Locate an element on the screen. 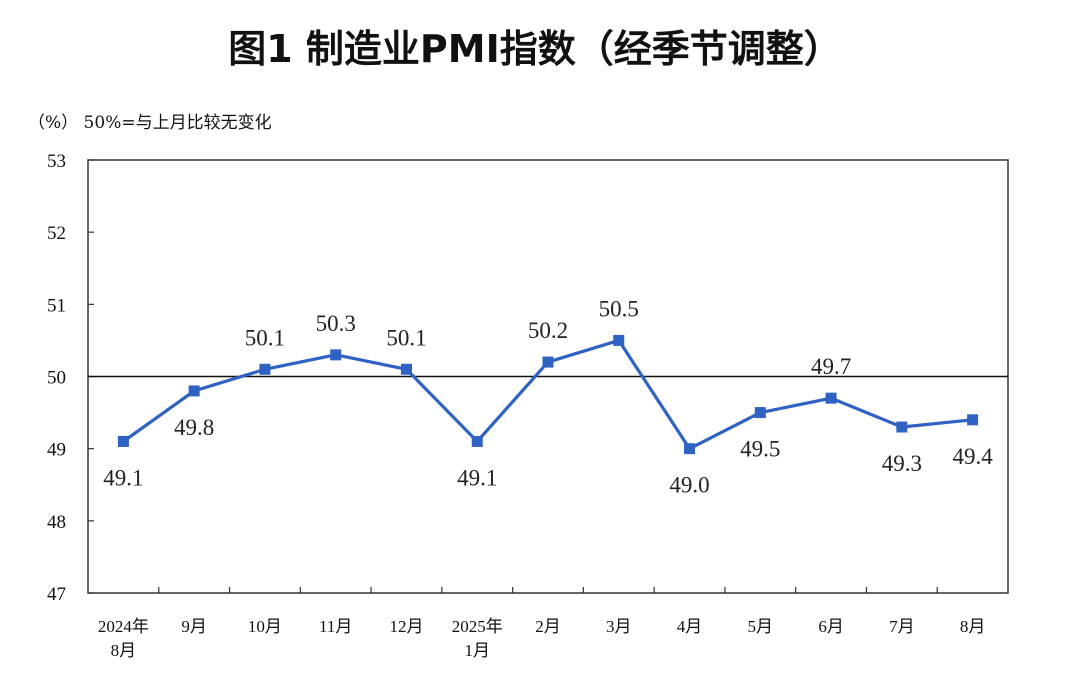  y-tick-label: 48 is located at coordinates (56, 522).